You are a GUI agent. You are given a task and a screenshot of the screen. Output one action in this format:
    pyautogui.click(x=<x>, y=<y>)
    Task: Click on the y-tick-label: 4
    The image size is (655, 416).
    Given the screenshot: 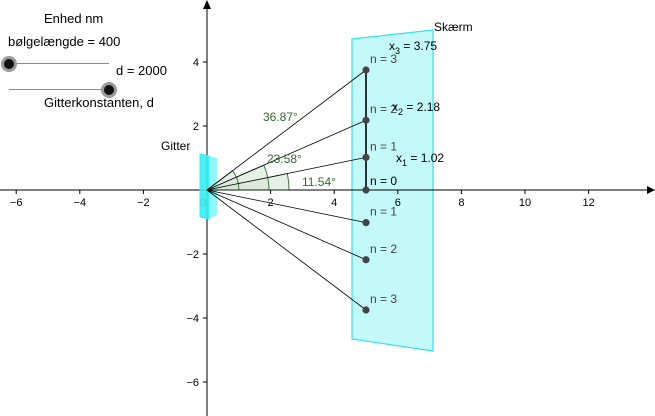 What is the action you would take?
    pyautogui.click(x=196, y=63)
    